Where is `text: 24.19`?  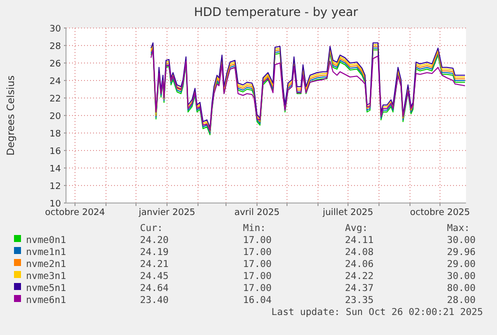
text: 24.19 is located at coordinates (154, 252).